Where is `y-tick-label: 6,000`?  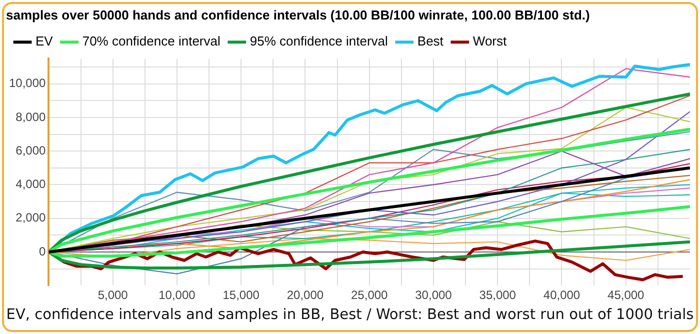
y-tick-label: 6,000 is located at coordinates (31, 150).